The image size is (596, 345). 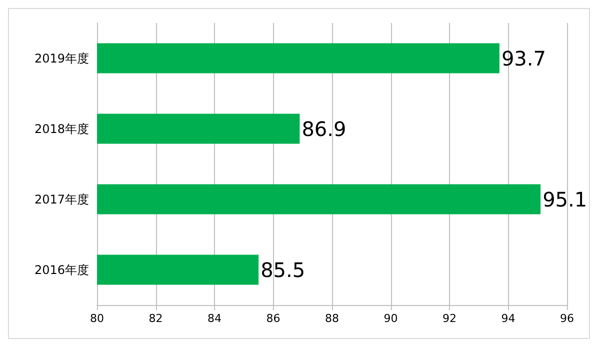 What do you see at coordinates (449, 318) in the screenshot?
I see `x-tick-label: 92` at bounding box center [449, 318].